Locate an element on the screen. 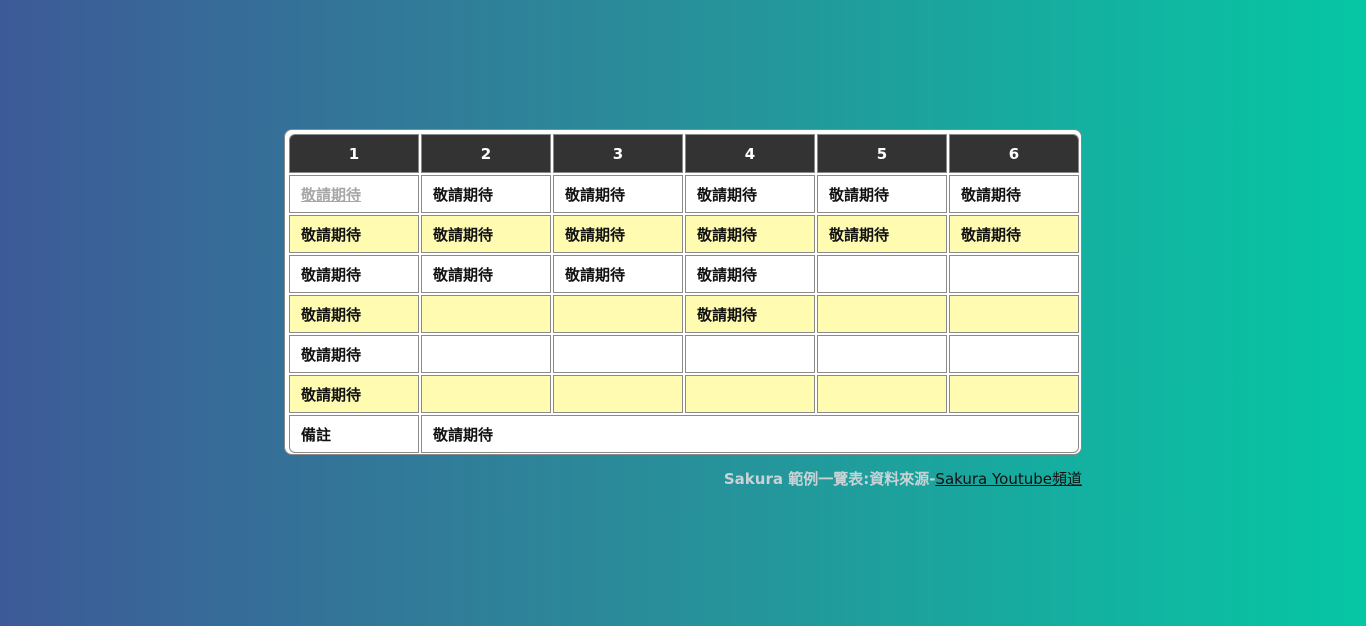 Image resolution: width=1366 pixels, height=626 pixels. column-header-1: 1 is located at coordinates (354, 153).